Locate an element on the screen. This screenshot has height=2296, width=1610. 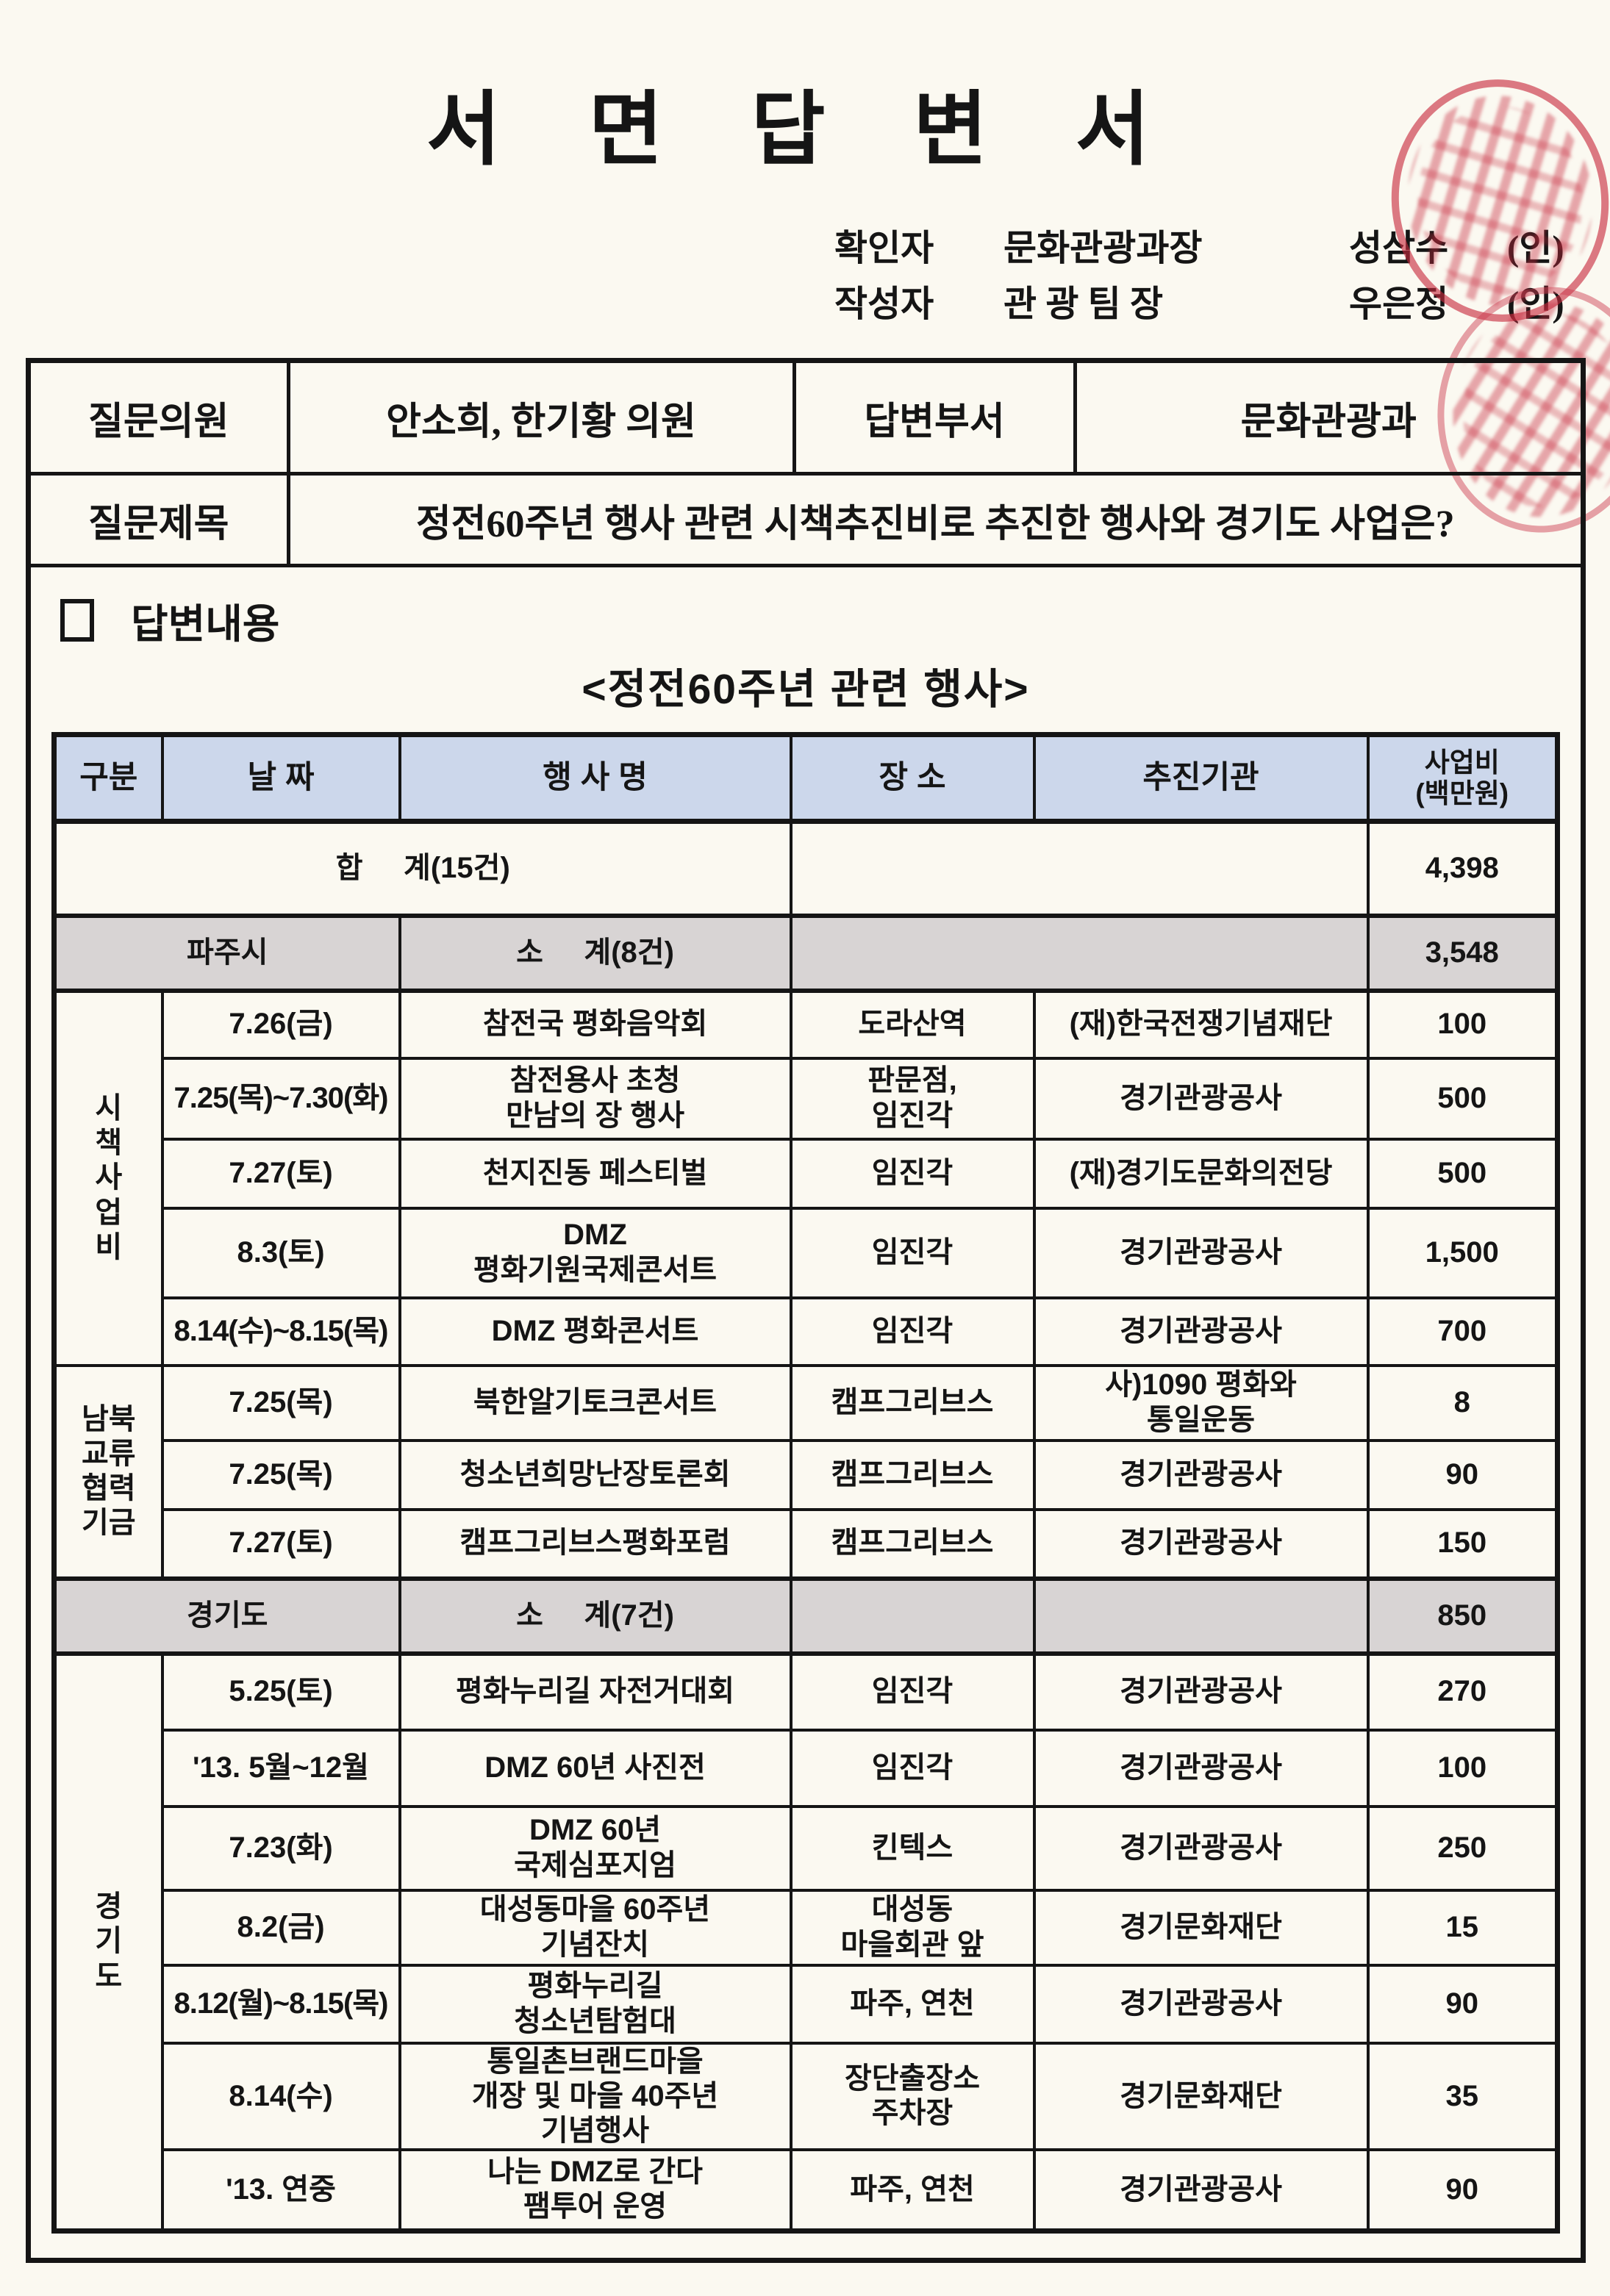
date-cell: 8.12(월)~8.15(목) is located at coordinates (280, 2004).